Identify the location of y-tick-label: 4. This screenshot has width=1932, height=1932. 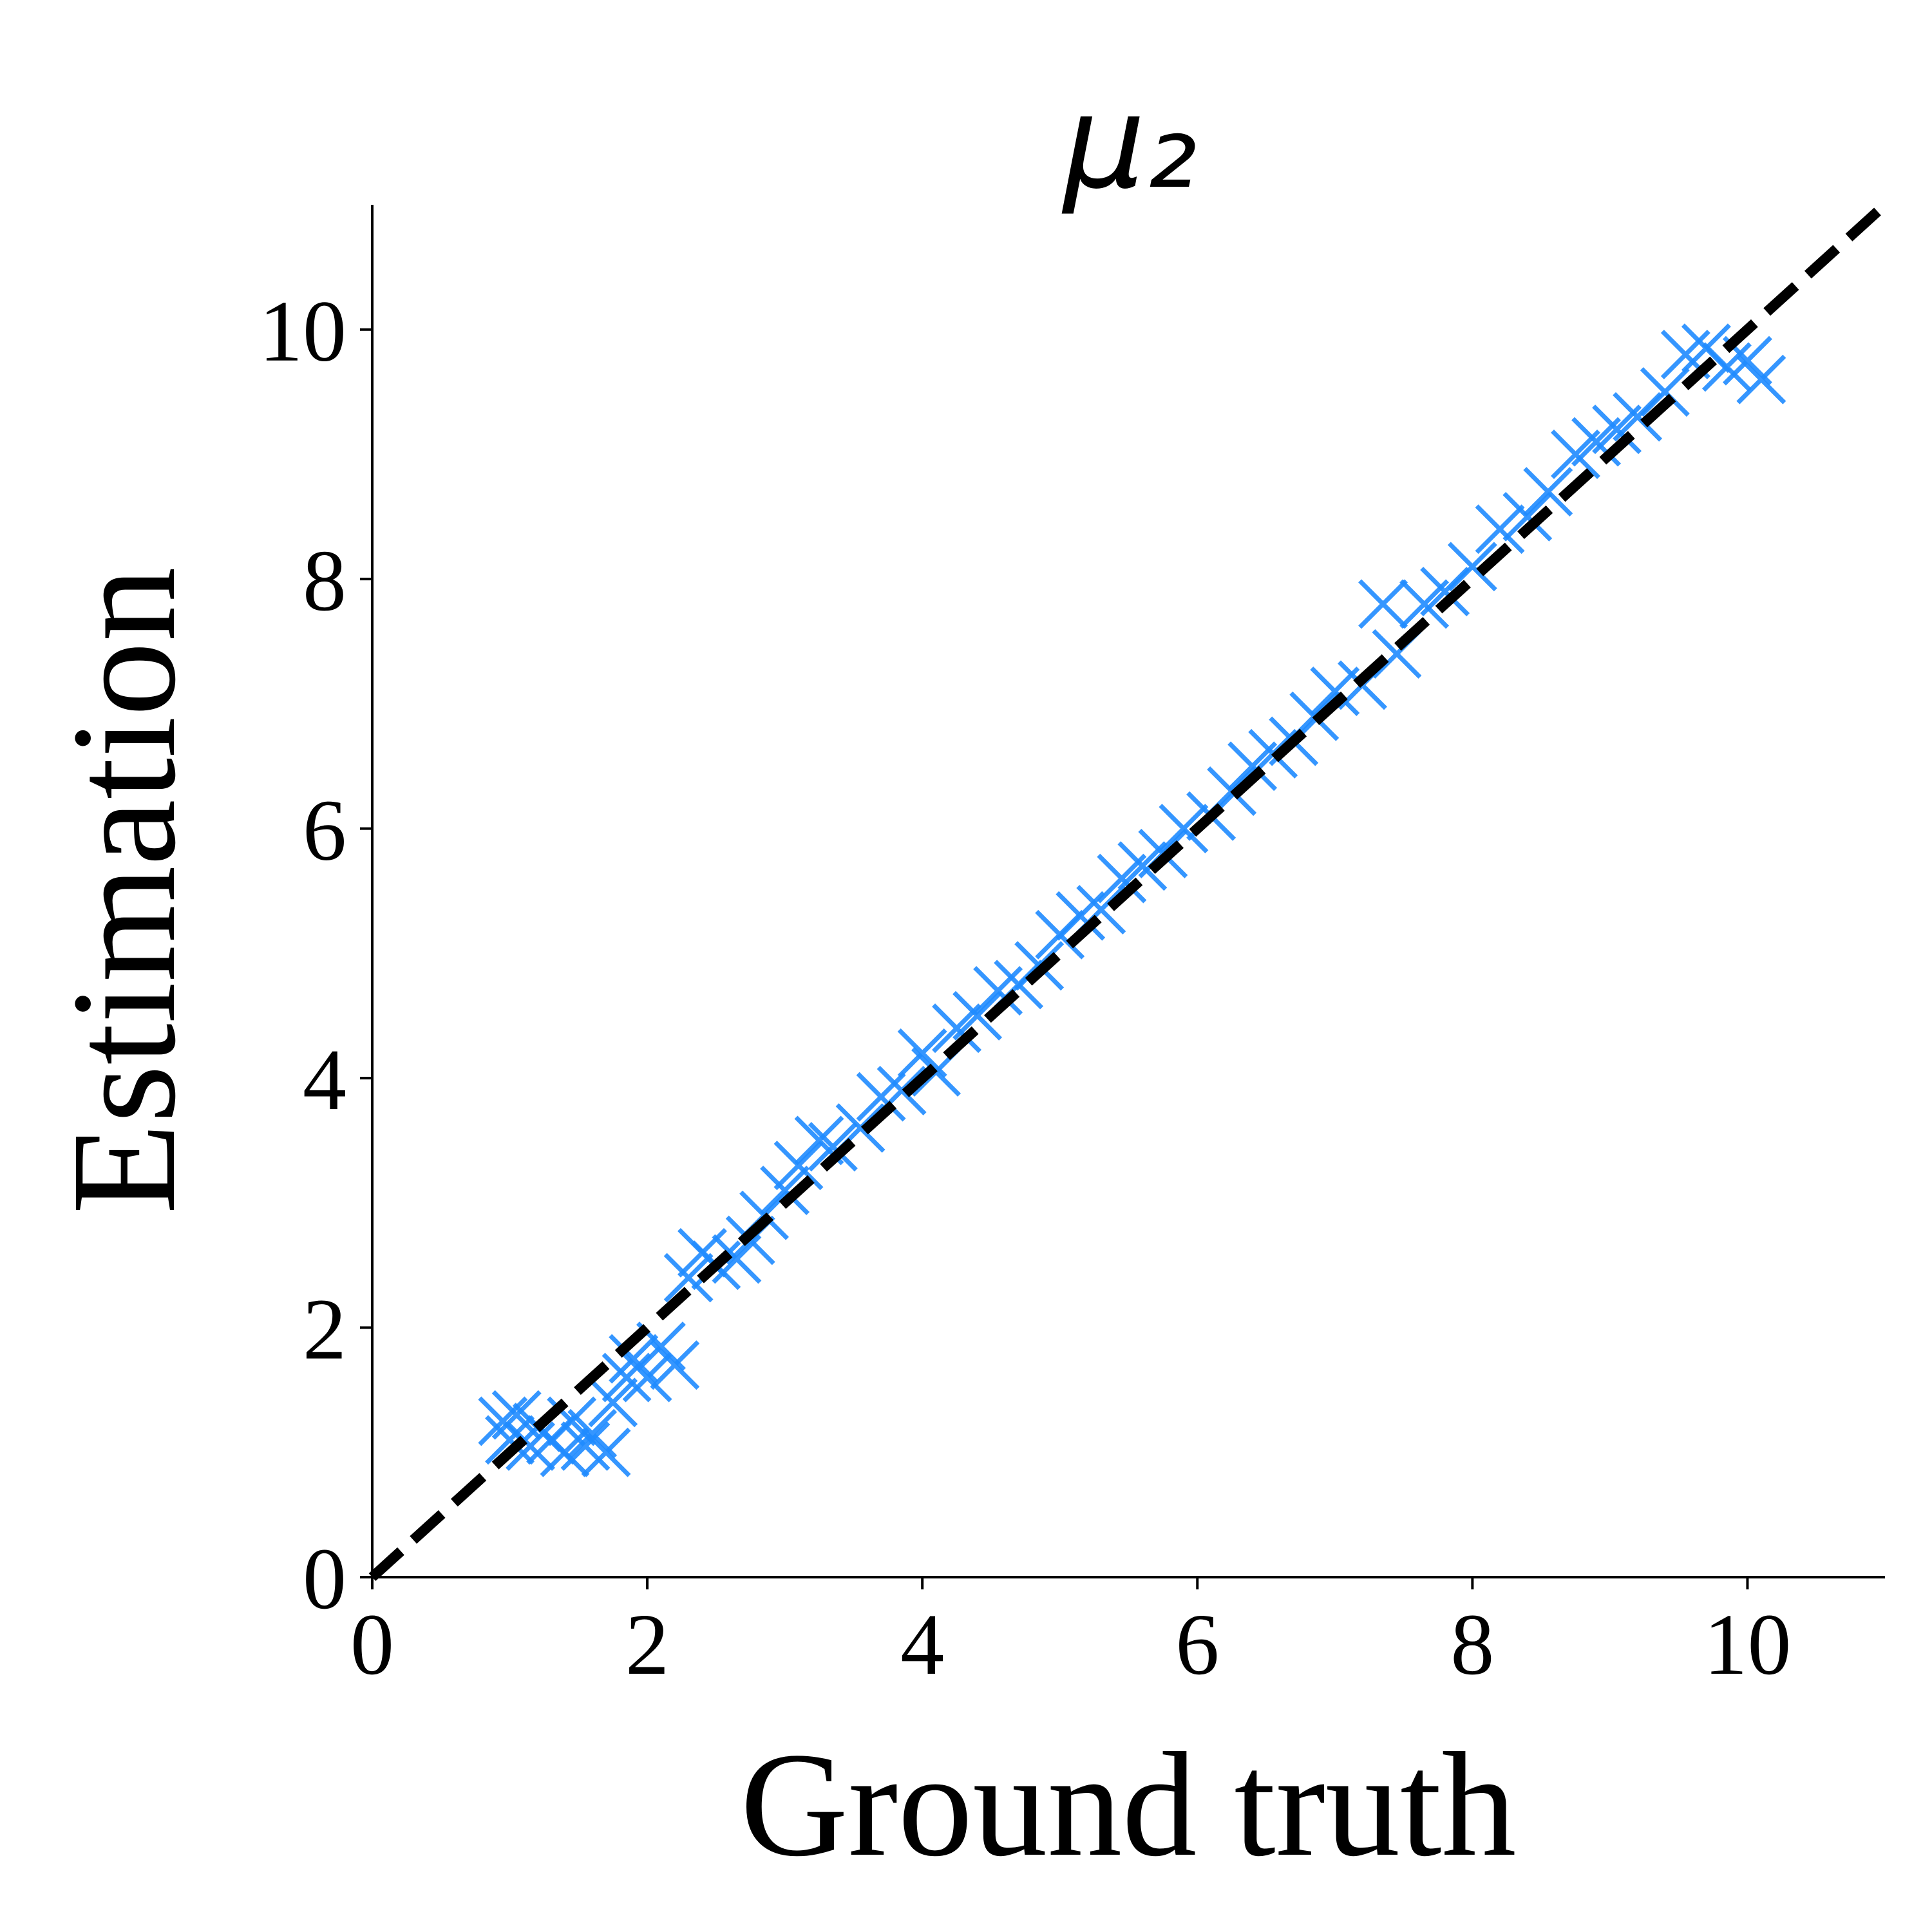
(325, 1080).